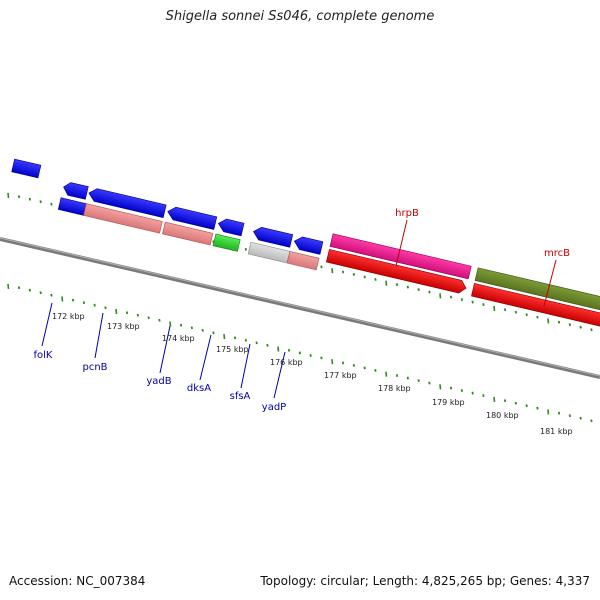  Describe the element at coordinates (192, 218) in the screenshot. I see `cds-arrow-yadb` at that location.